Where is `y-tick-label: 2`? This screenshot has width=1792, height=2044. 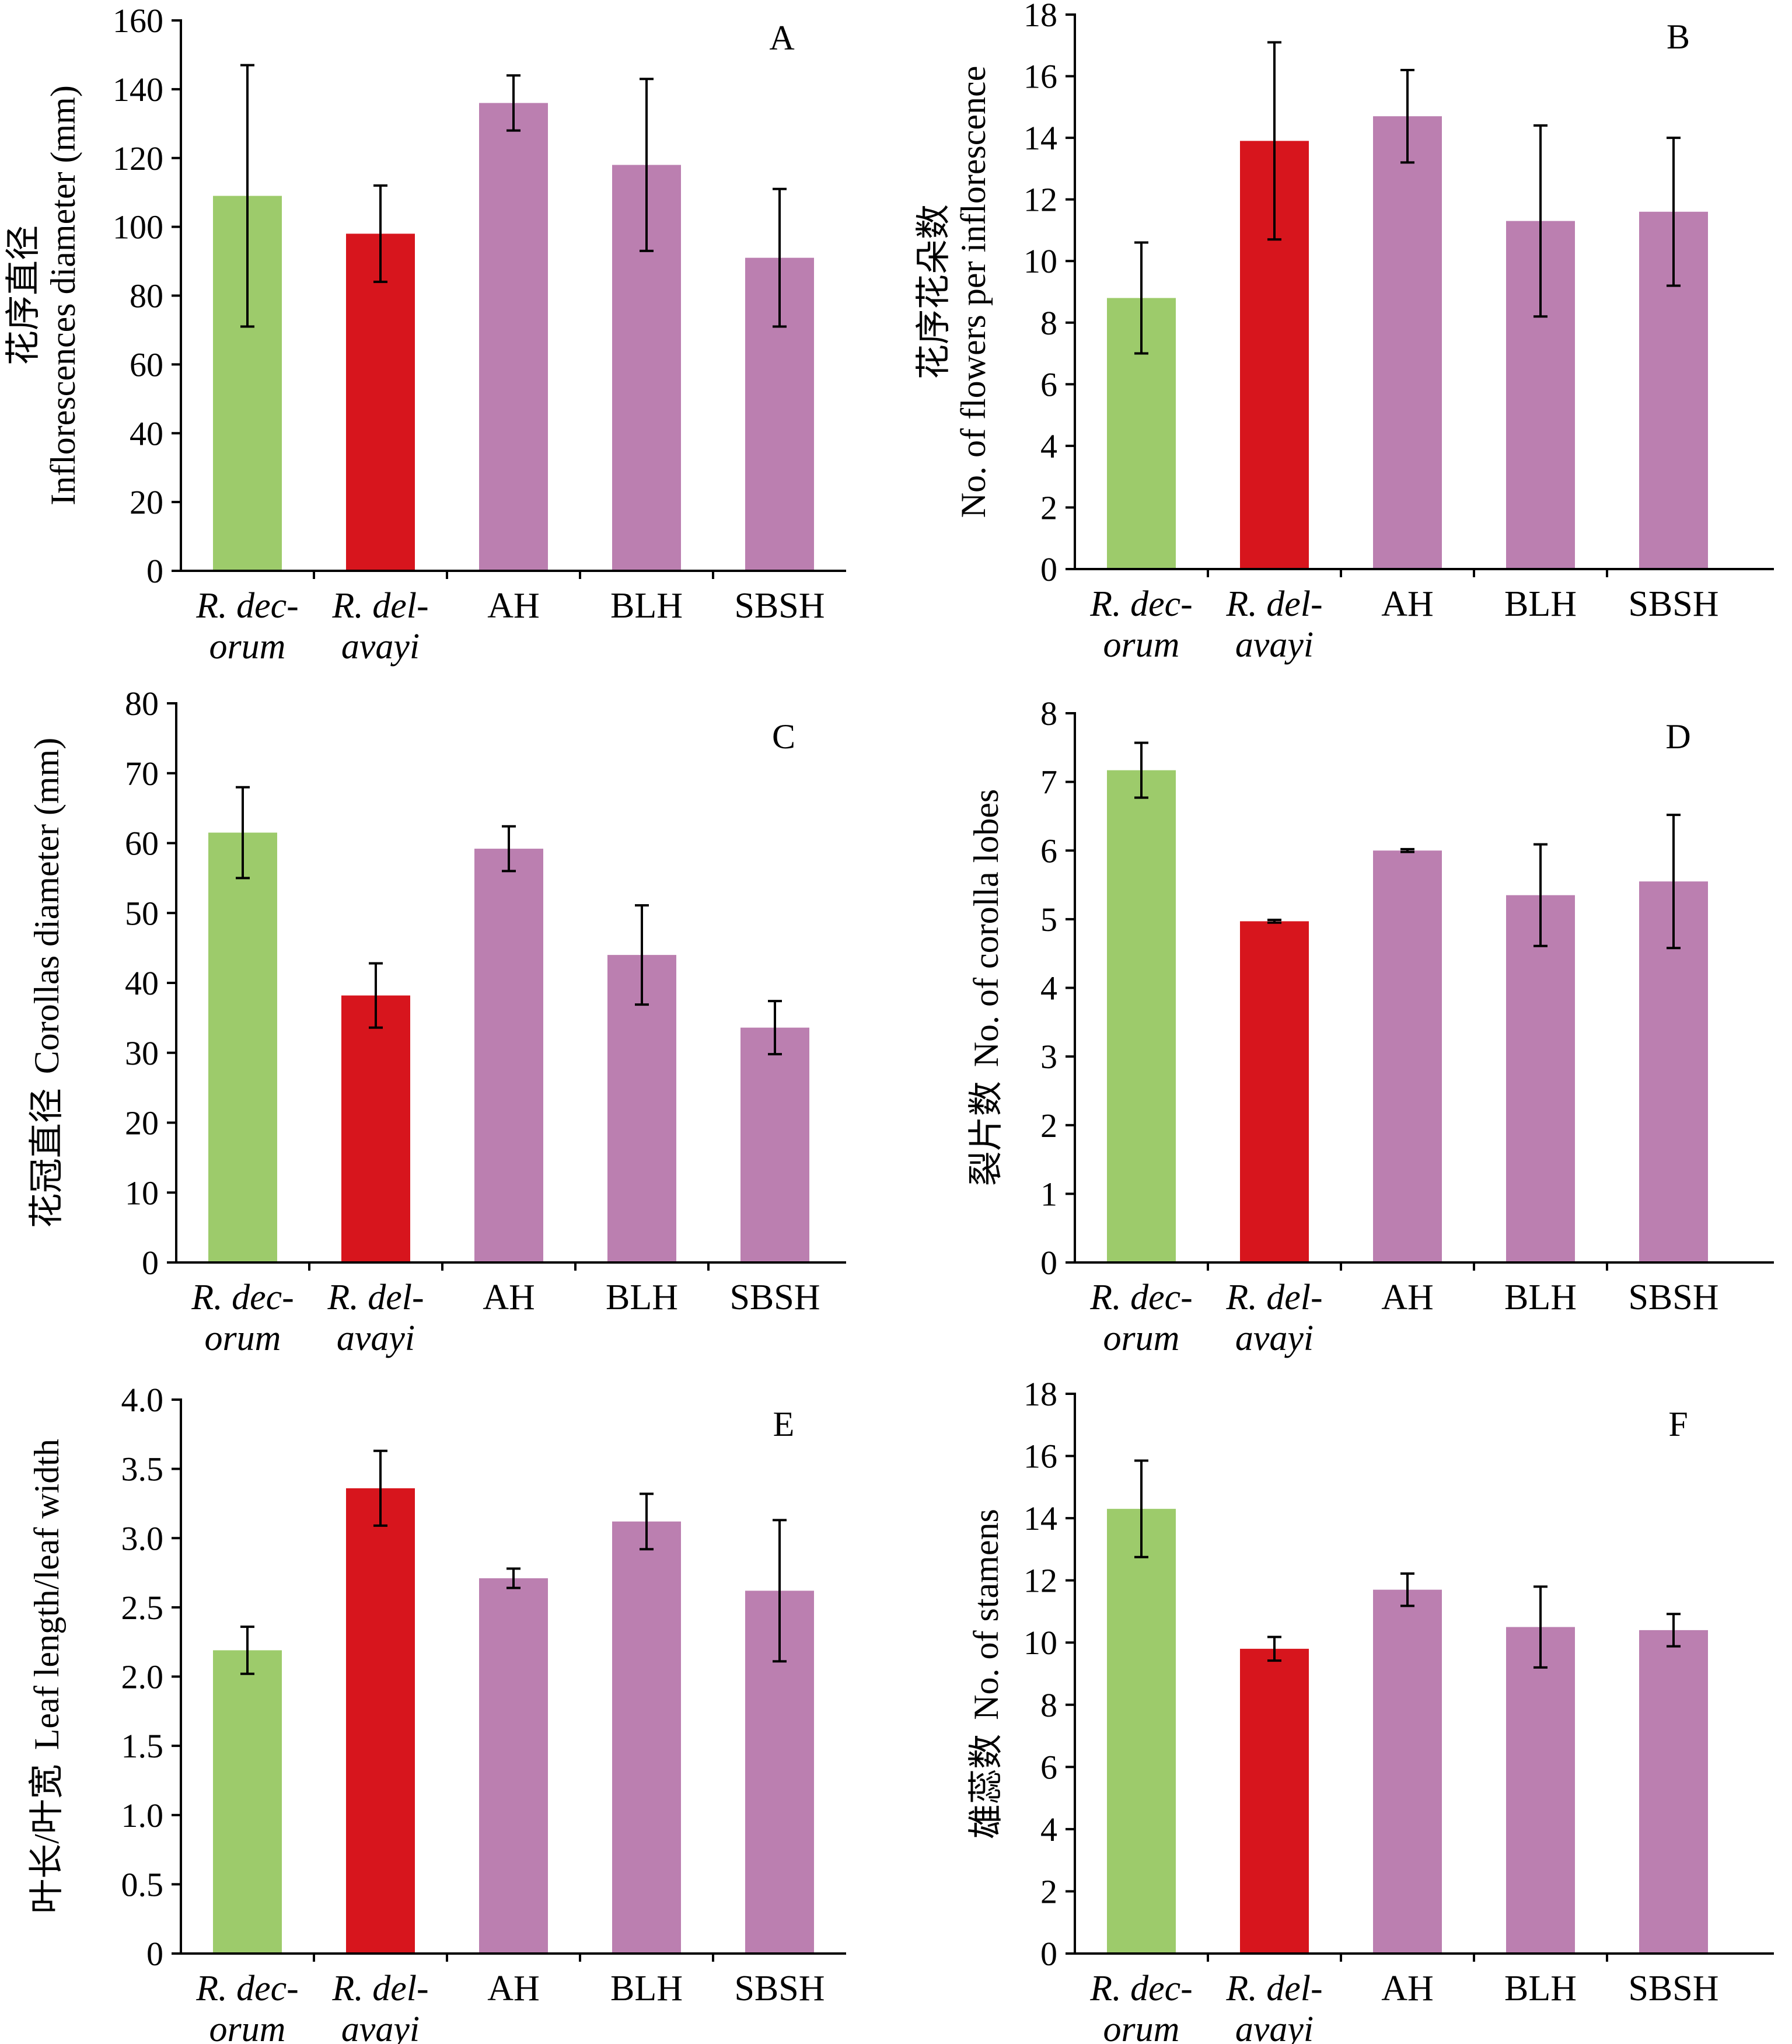 y-tick-label: 2 is located at coordinates (1048, 507).